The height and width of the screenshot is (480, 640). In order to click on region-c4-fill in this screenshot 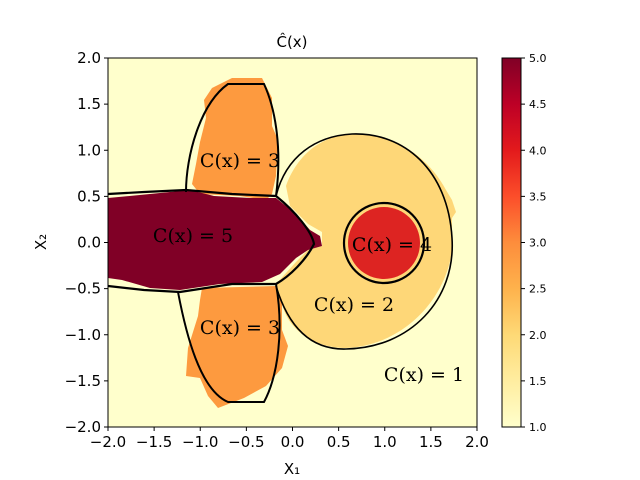, I will do `click(384, 243)`.